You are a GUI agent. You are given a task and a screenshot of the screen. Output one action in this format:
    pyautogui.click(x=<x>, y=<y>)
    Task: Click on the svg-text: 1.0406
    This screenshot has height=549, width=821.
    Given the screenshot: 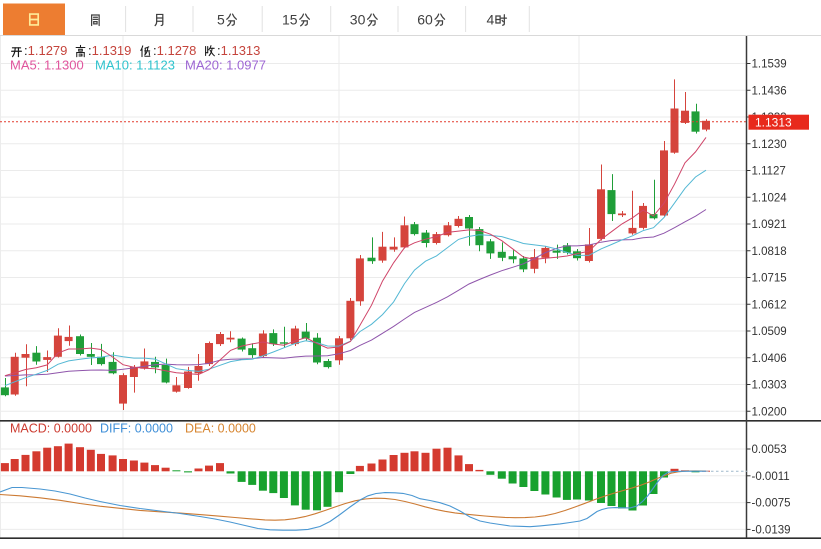 What is the action you would take?
    pyautogui.click(x=769, y=359)
    